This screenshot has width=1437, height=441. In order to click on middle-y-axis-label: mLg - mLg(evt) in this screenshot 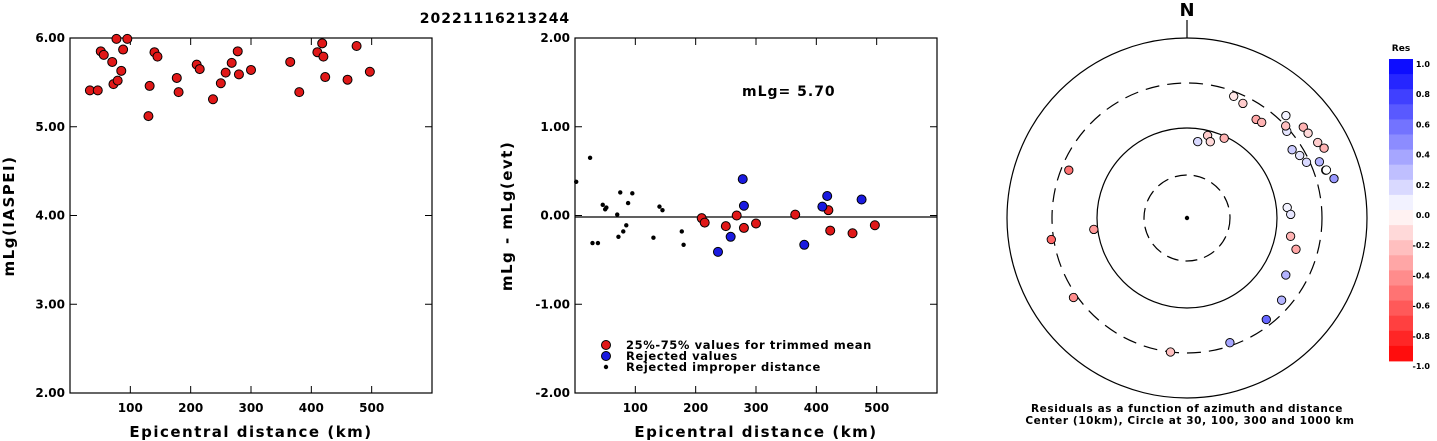, I will do `click(507, 216)`.